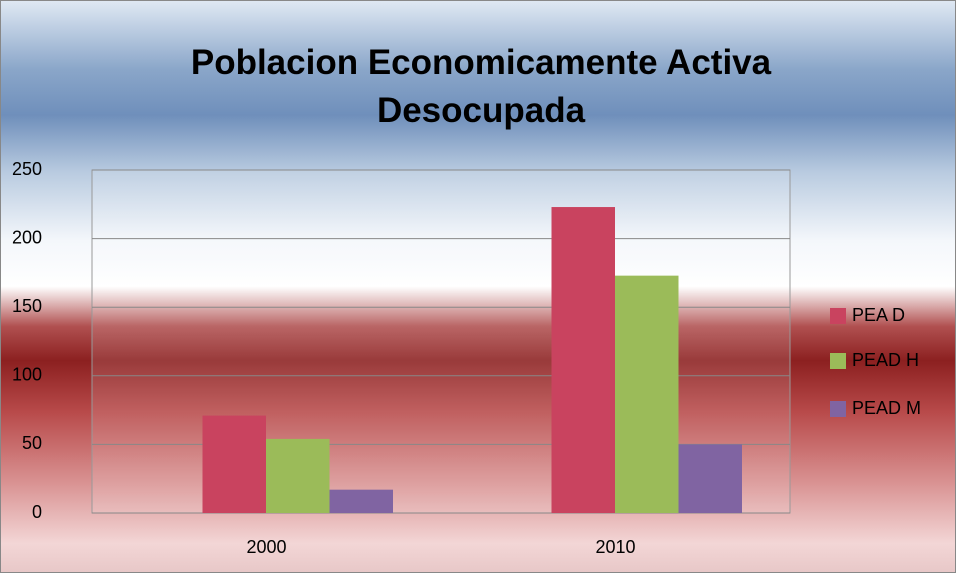 This screenshot has width=956, height=573. I want to click on x-tick-label: 2010, so click(615, 547).